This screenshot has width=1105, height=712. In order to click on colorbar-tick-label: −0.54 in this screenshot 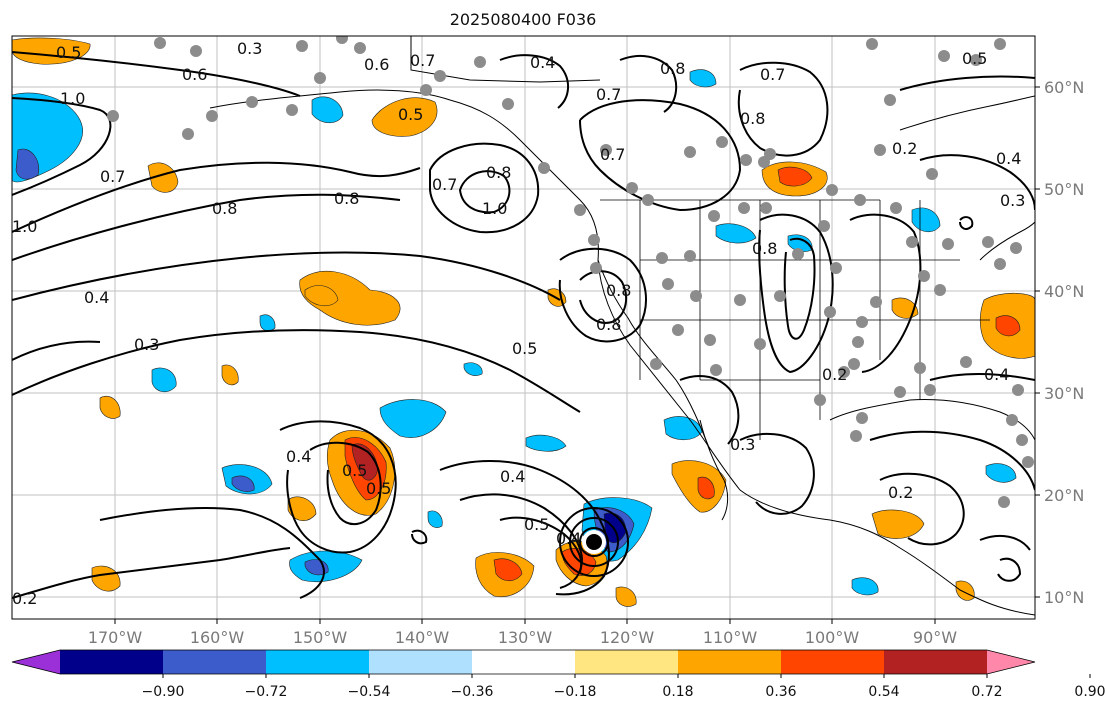, I will do `click(369, 692)`.